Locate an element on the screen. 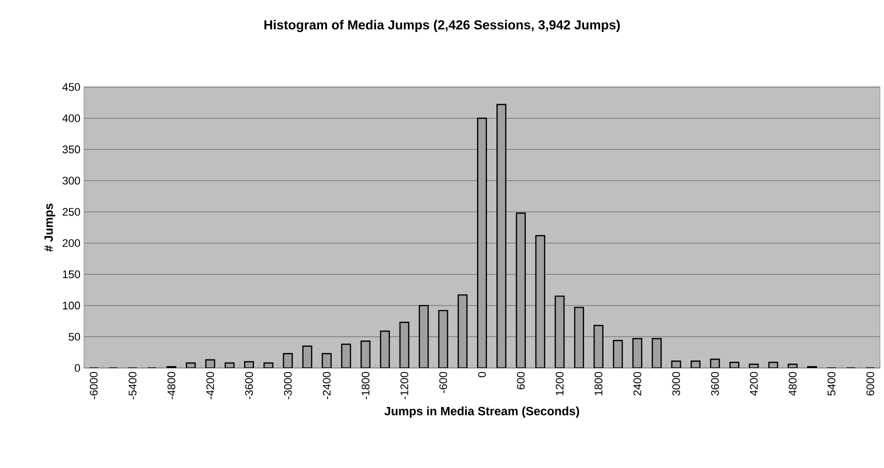 Image resolution: width=884 pixels, height=468 pixels. x-tick-label: -2400 is located at coordinates (326, 386).